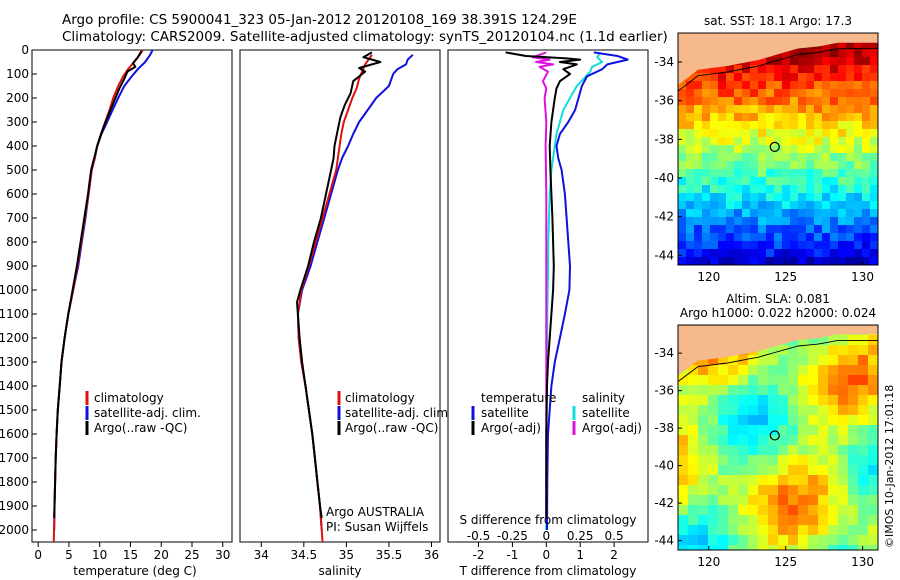 The width and height of the screenshot is (900, 580). I want to click on map-x-tick-label: 125, so click(785, 562).